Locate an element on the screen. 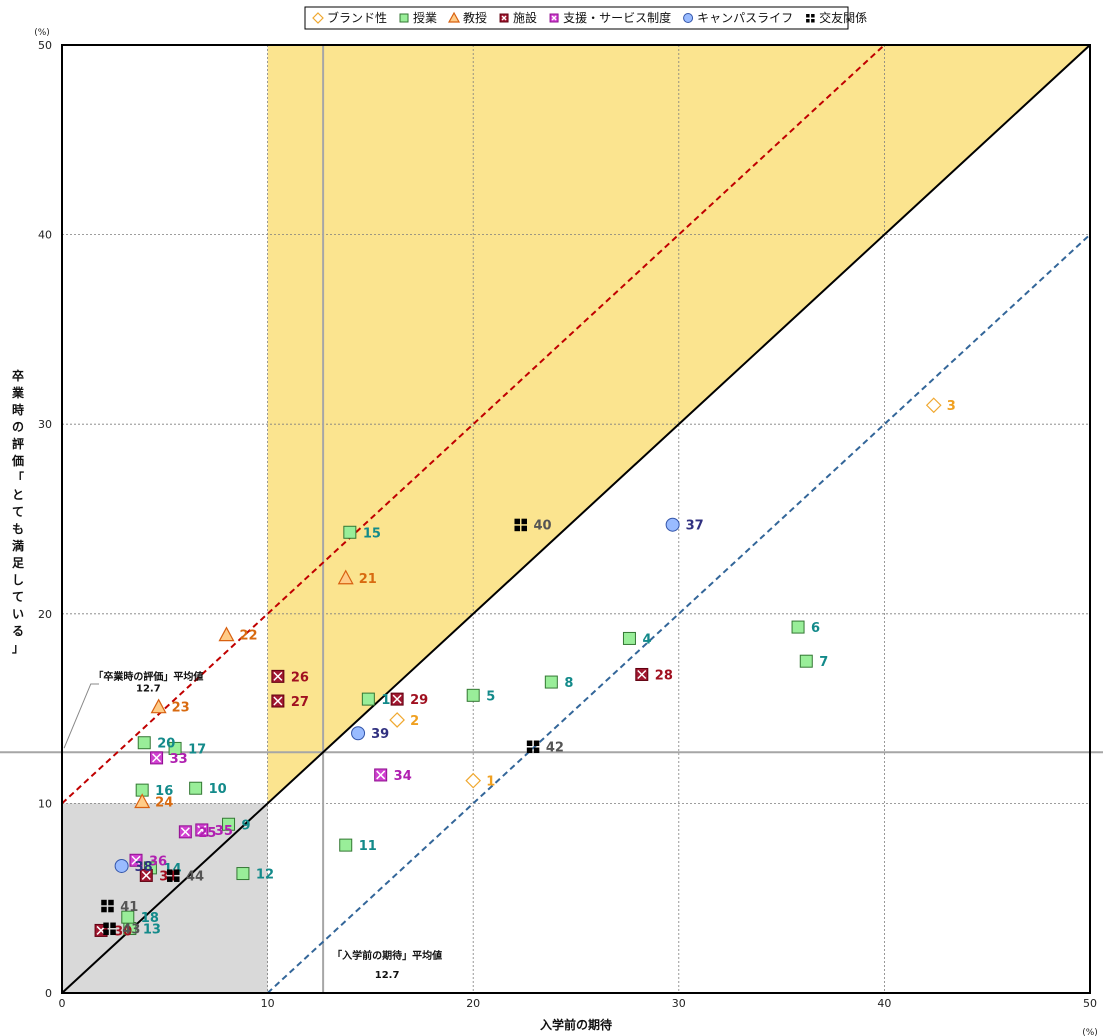  point-label: 26 is located at coordinates (300, 677).